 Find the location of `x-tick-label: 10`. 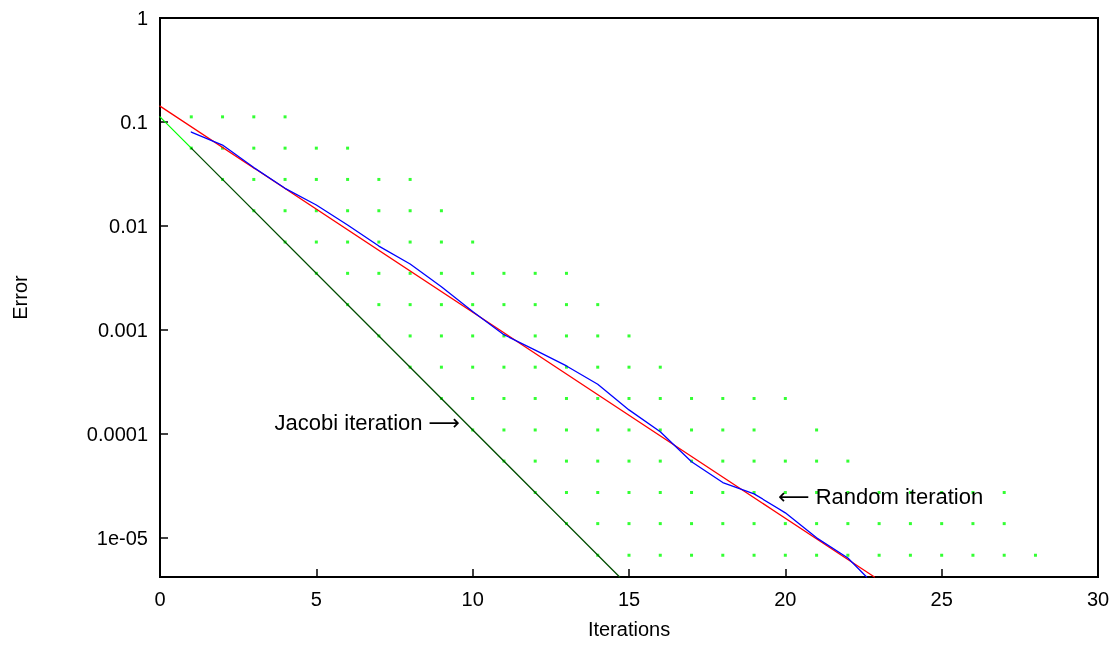

x-tick-label: 10 is located at coordinates (472, 599).